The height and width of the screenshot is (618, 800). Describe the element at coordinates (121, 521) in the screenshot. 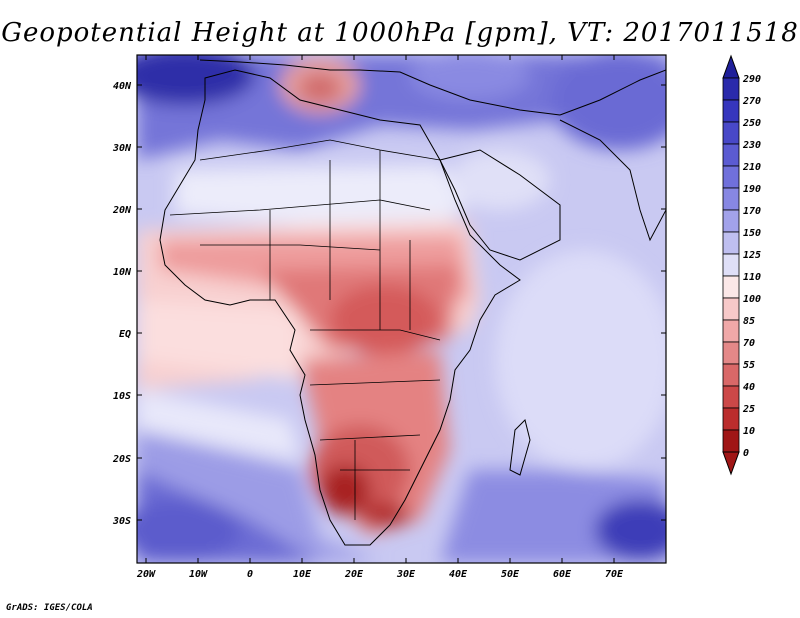

I see `lat-label: 30S` at that location.